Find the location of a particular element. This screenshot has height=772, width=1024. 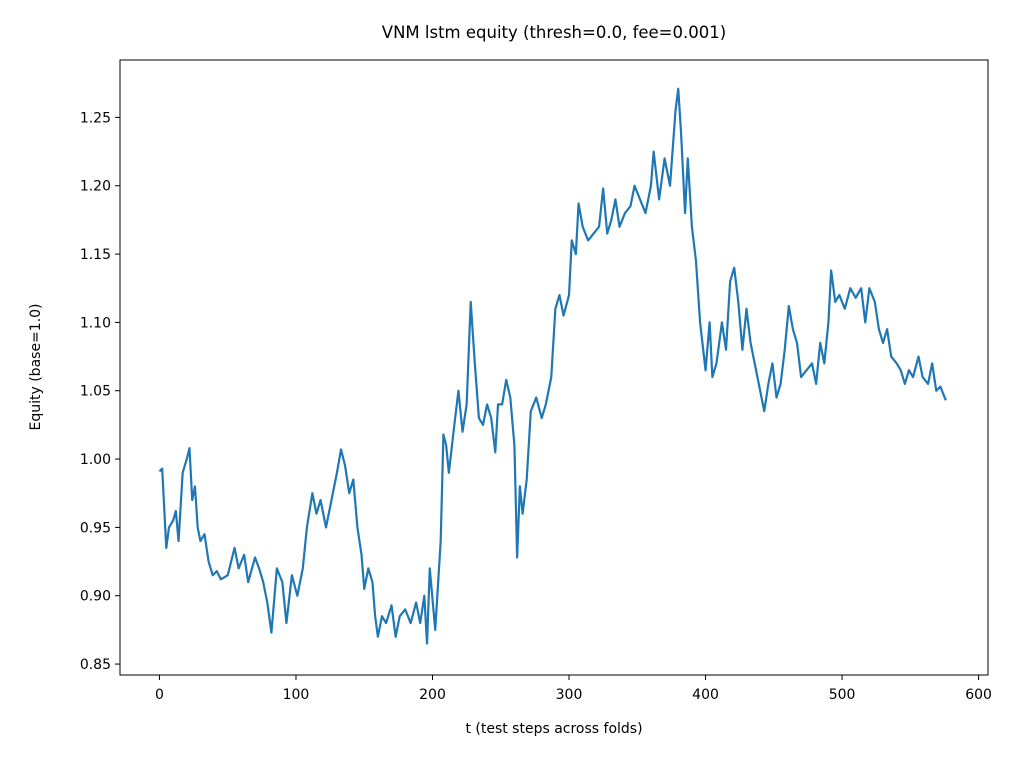

y-tick-label: 1.20 is located at coordinates (95, 187).